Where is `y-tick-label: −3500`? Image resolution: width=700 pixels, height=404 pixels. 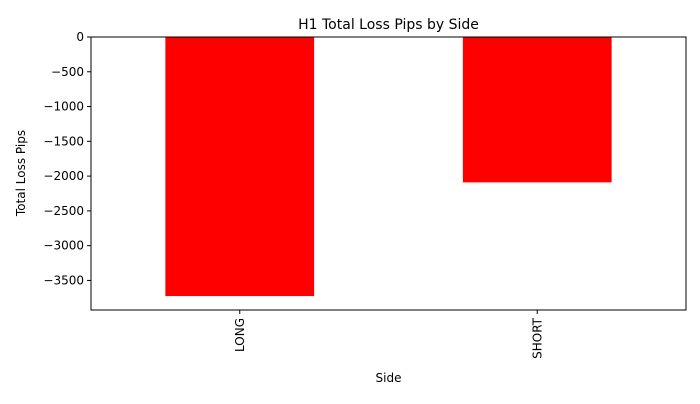
y-tick-label: −3500 is located at coordinates (63, 280).